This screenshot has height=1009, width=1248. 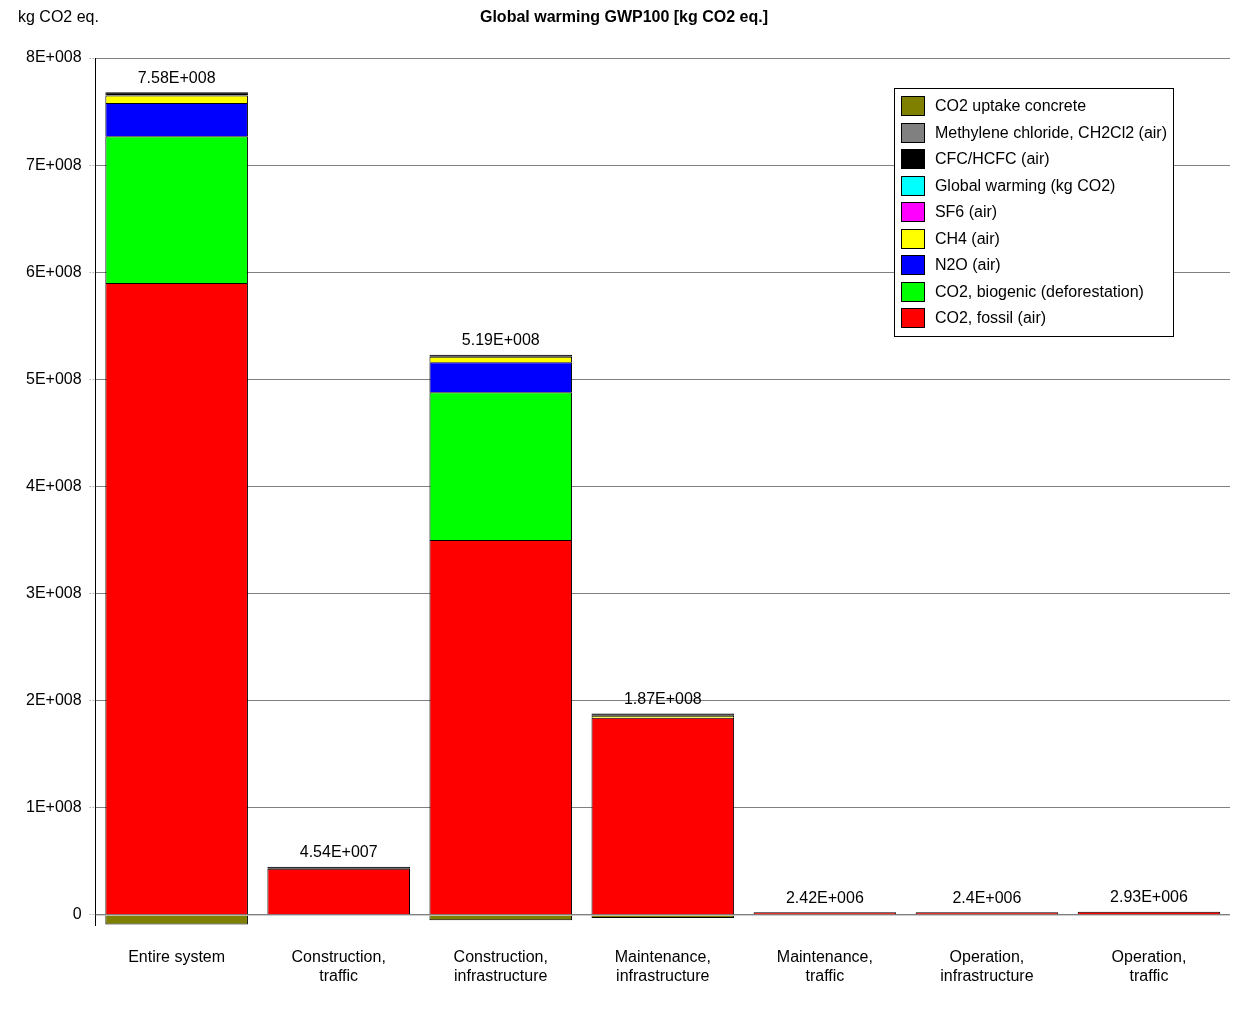 What do you see at coordinates (1149, 965) in the screenshot?
I see `x-tick-label: Operation, traffic` at bounding box center [1149, 965].